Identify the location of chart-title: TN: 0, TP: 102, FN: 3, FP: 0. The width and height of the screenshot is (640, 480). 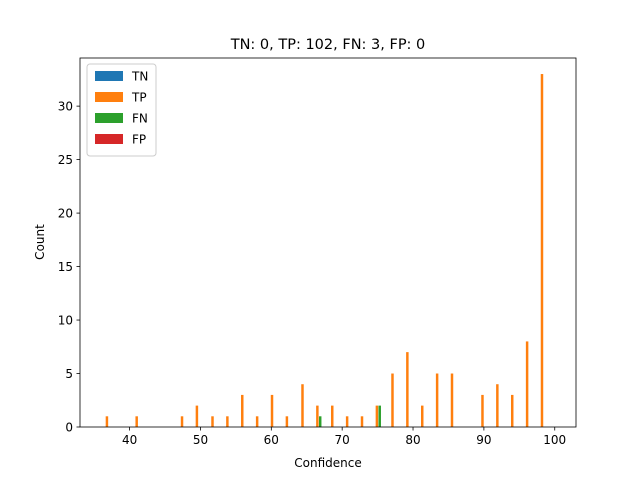
(328, 45).